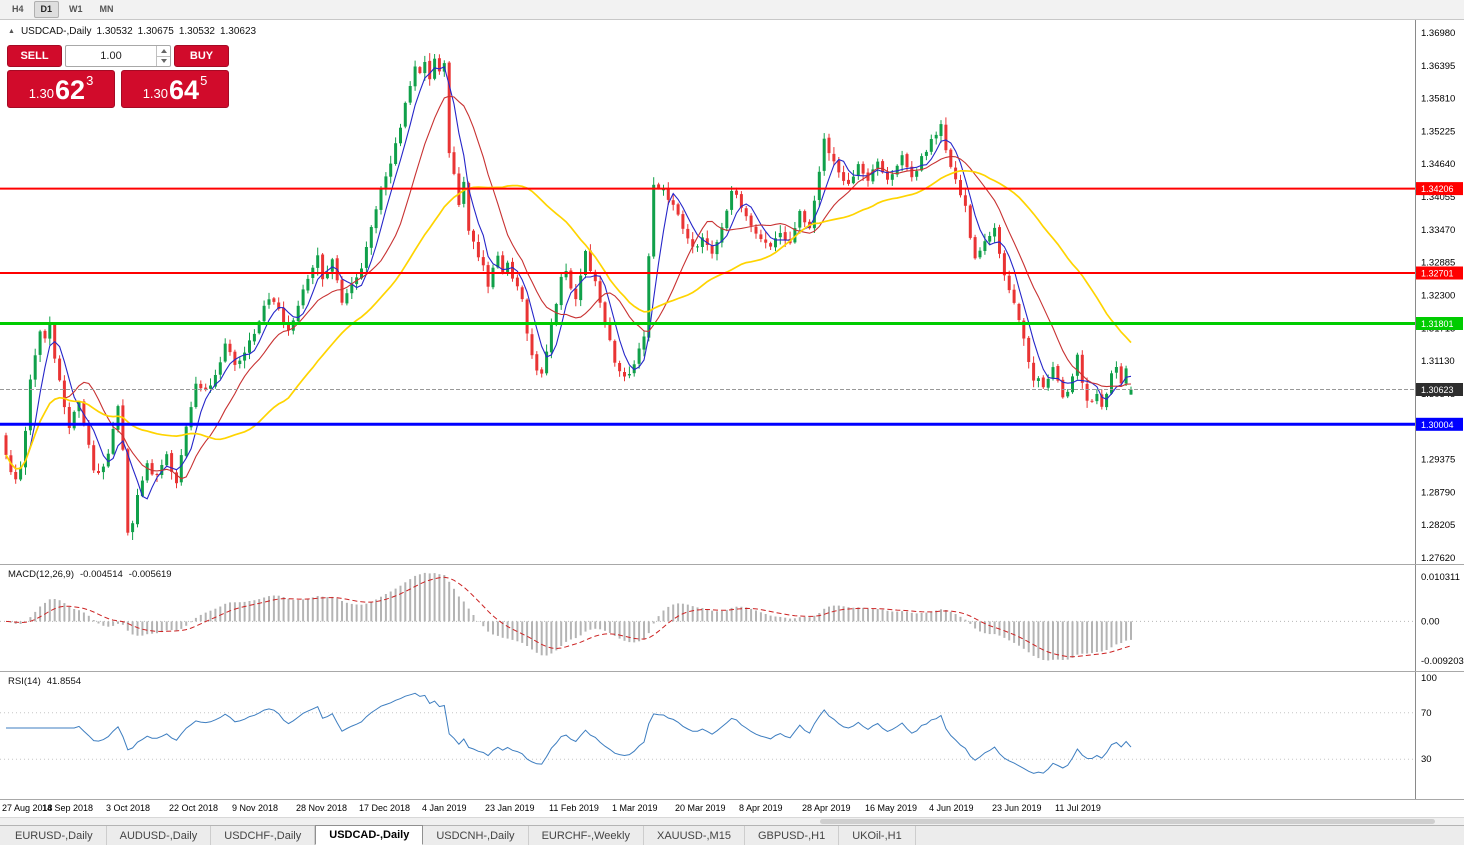 The width and height of the screenshot is (1464, 845). Describe the element at coordinates (263, 835) in the screenshot. I see `chart-tab-usdchf-daily: USDCHF-,Daily` at that location.